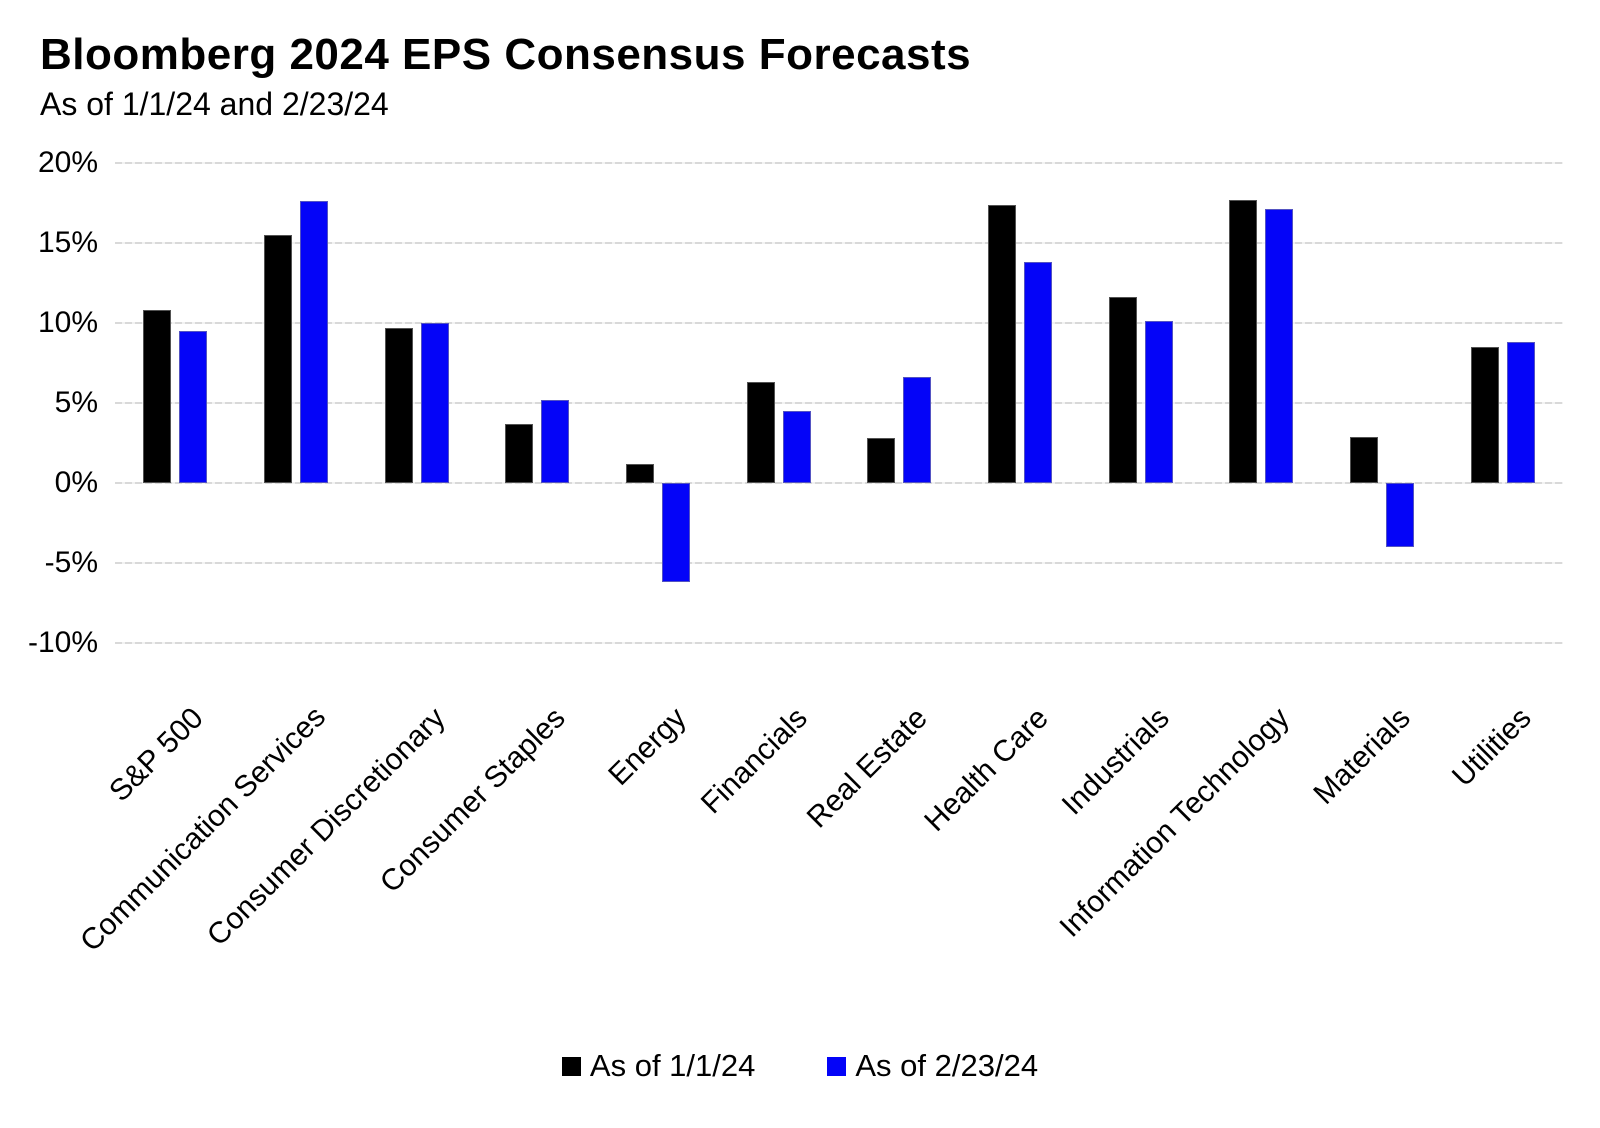 Image resolution: width=1600 pixels, height=1128 pixels. Describe the element at coordinates (640, 473) in the screenshot. I see `bar-black-energy` at that location.